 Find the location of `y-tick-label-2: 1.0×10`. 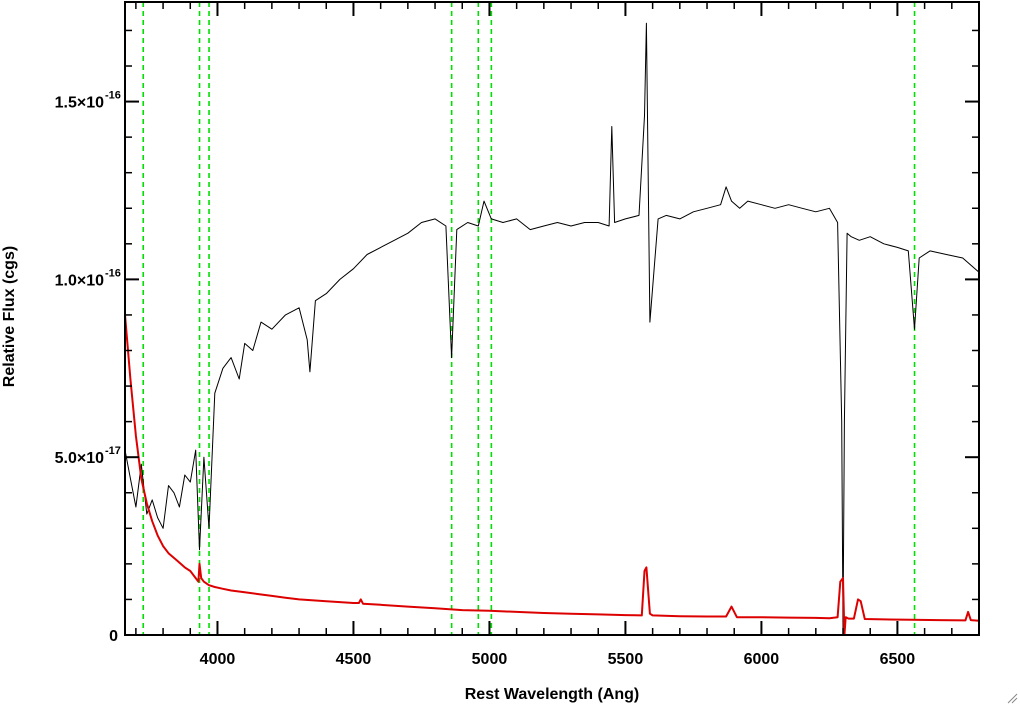

y-tick-label-2: 1.0×10 is located at coordinates (79, 280).